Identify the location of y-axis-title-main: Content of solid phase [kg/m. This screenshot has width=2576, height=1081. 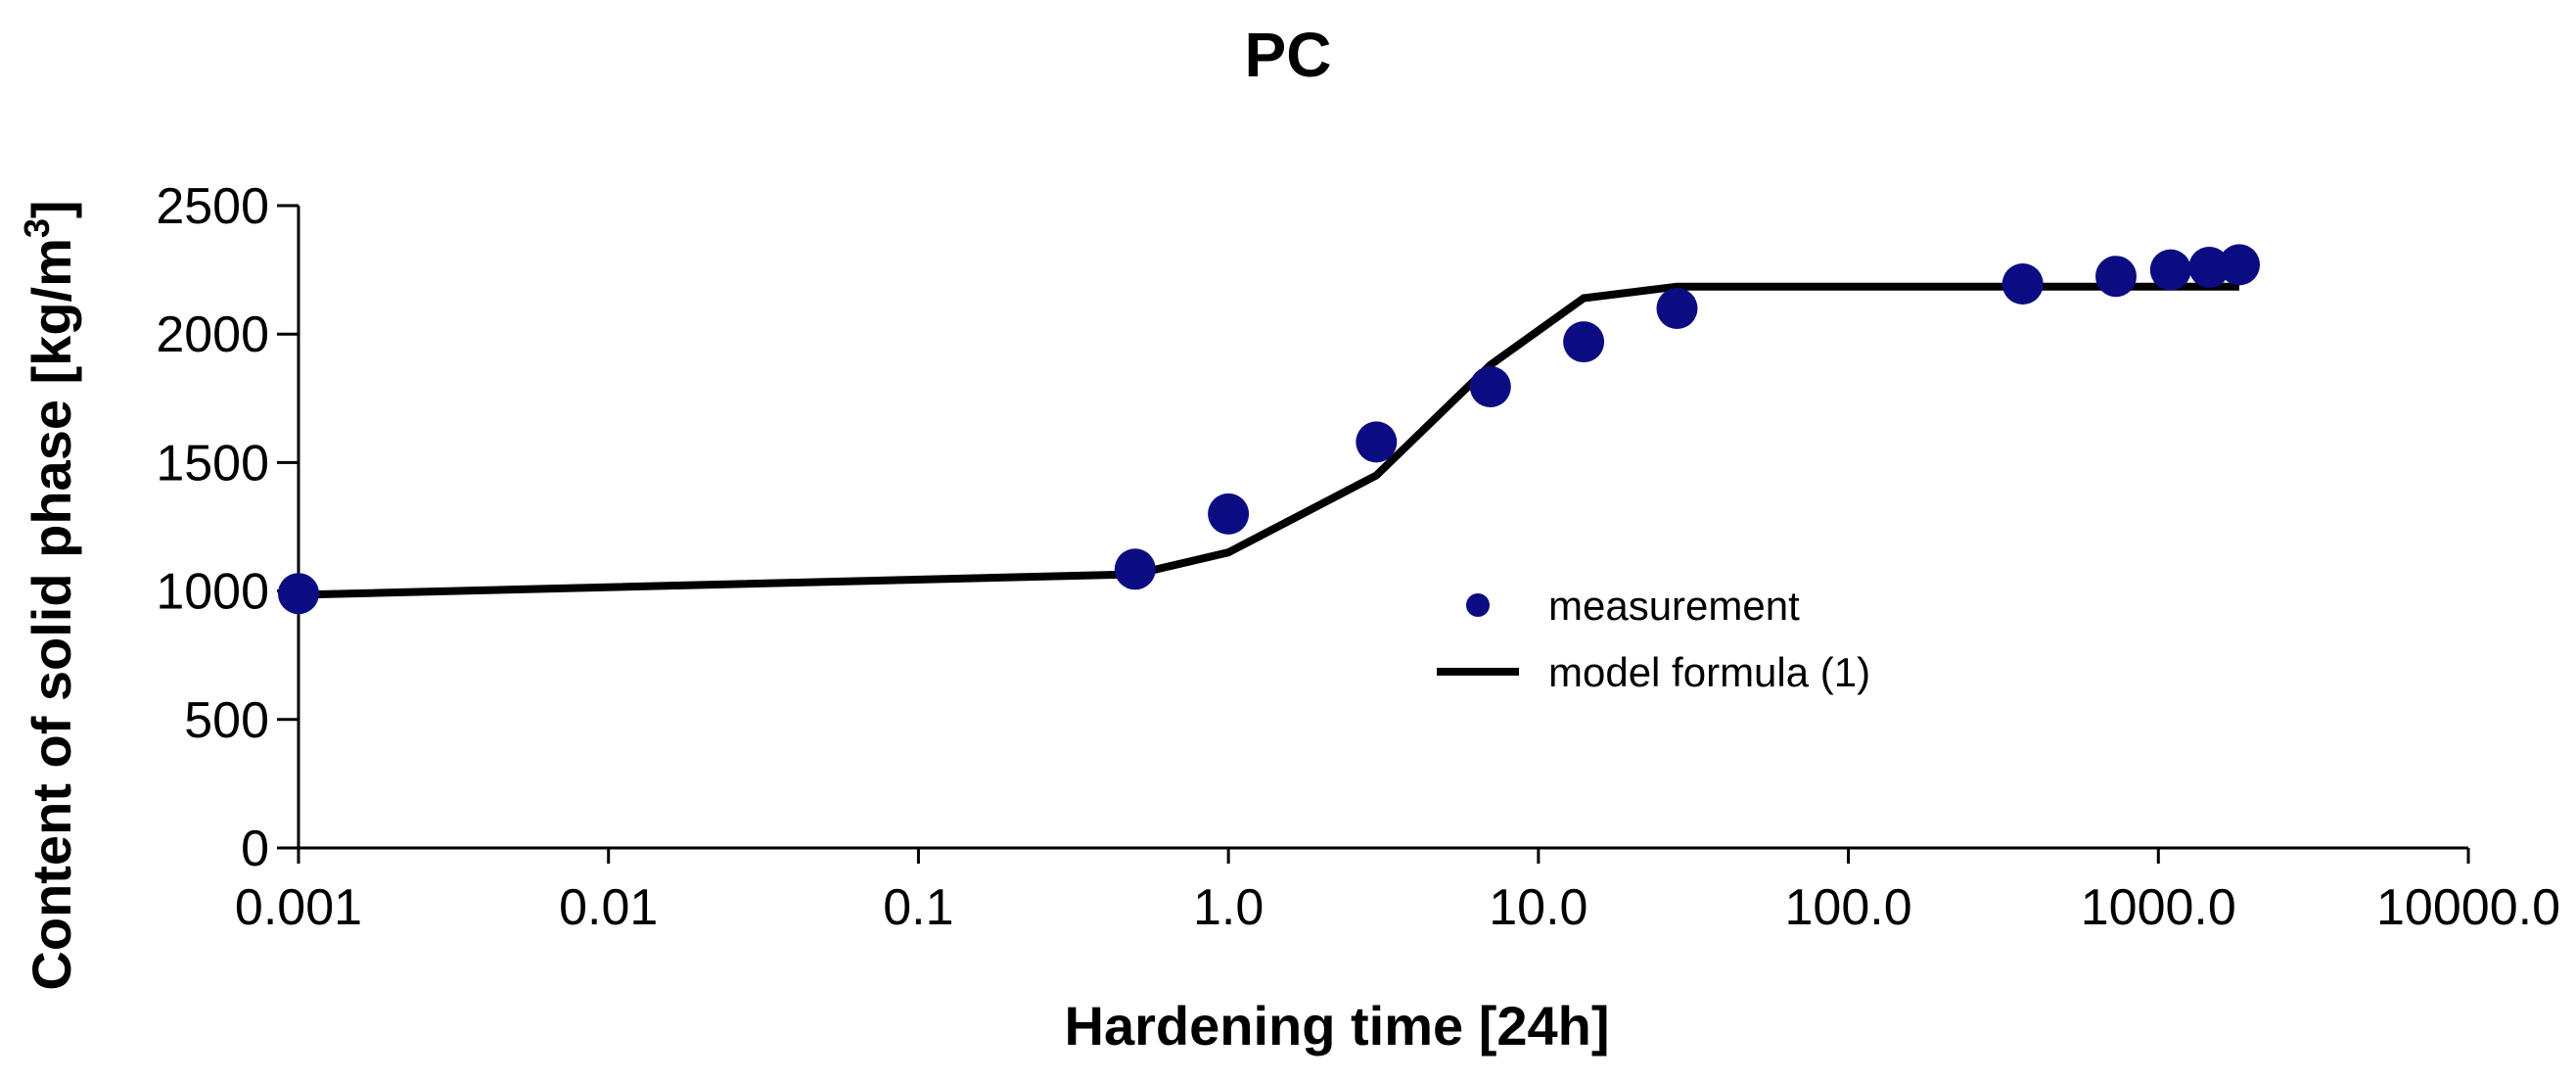
(52, 614).